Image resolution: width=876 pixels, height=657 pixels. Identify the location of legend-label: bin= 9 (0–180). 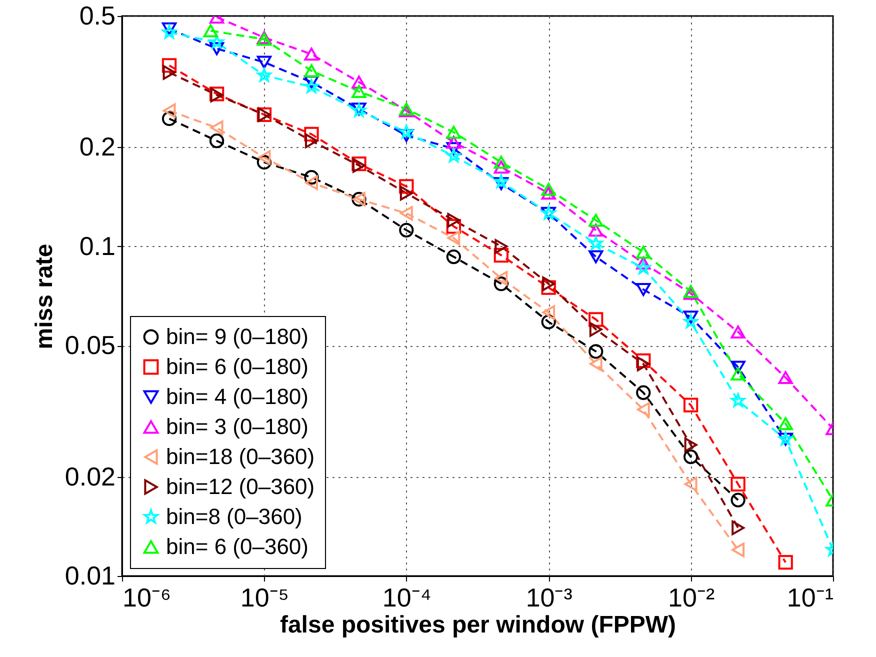
(237, 336).